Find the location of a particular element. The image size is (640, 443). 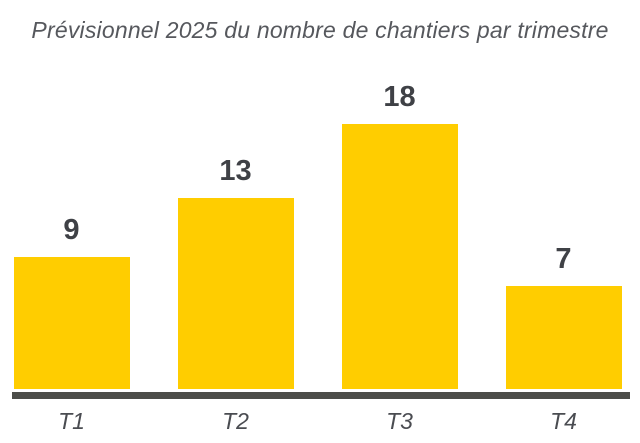

bar-column-t3: 18 is located at coordinates (399, 235).